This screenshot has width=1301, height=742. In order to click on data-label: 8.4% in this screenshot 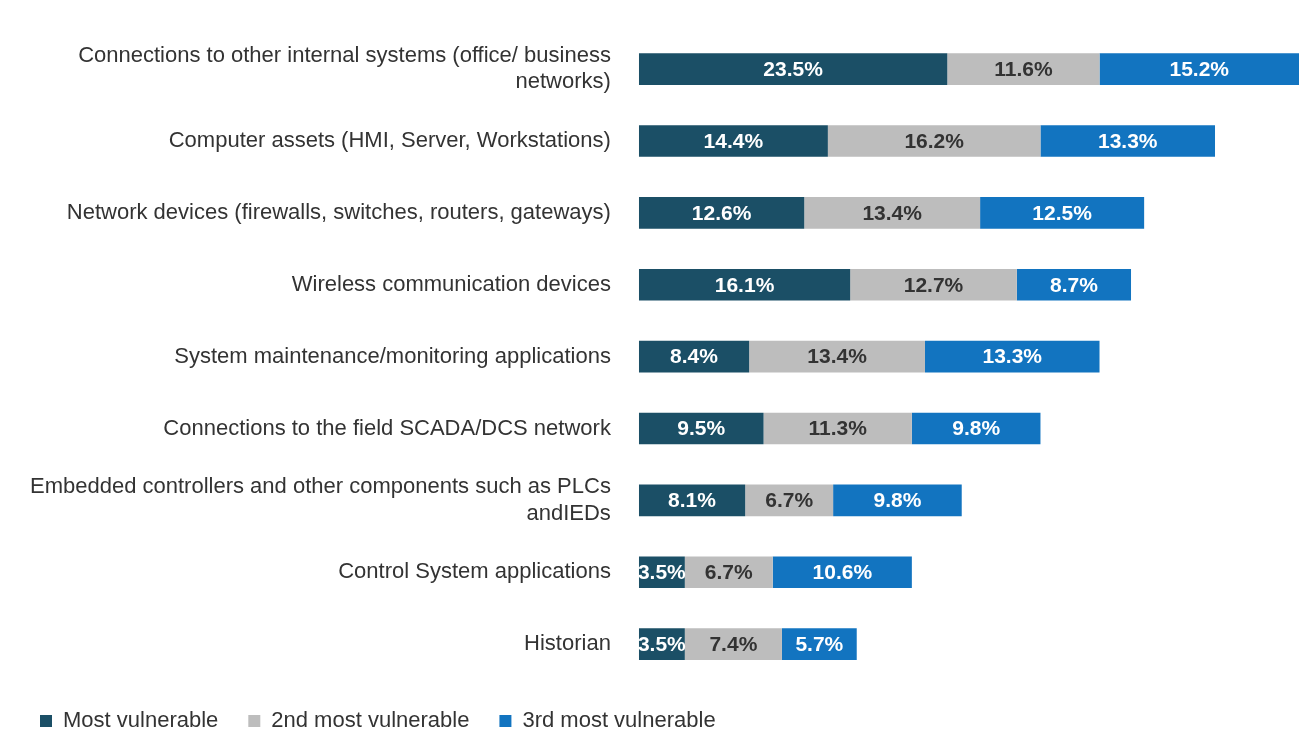, I will do `click(694, 356)`.